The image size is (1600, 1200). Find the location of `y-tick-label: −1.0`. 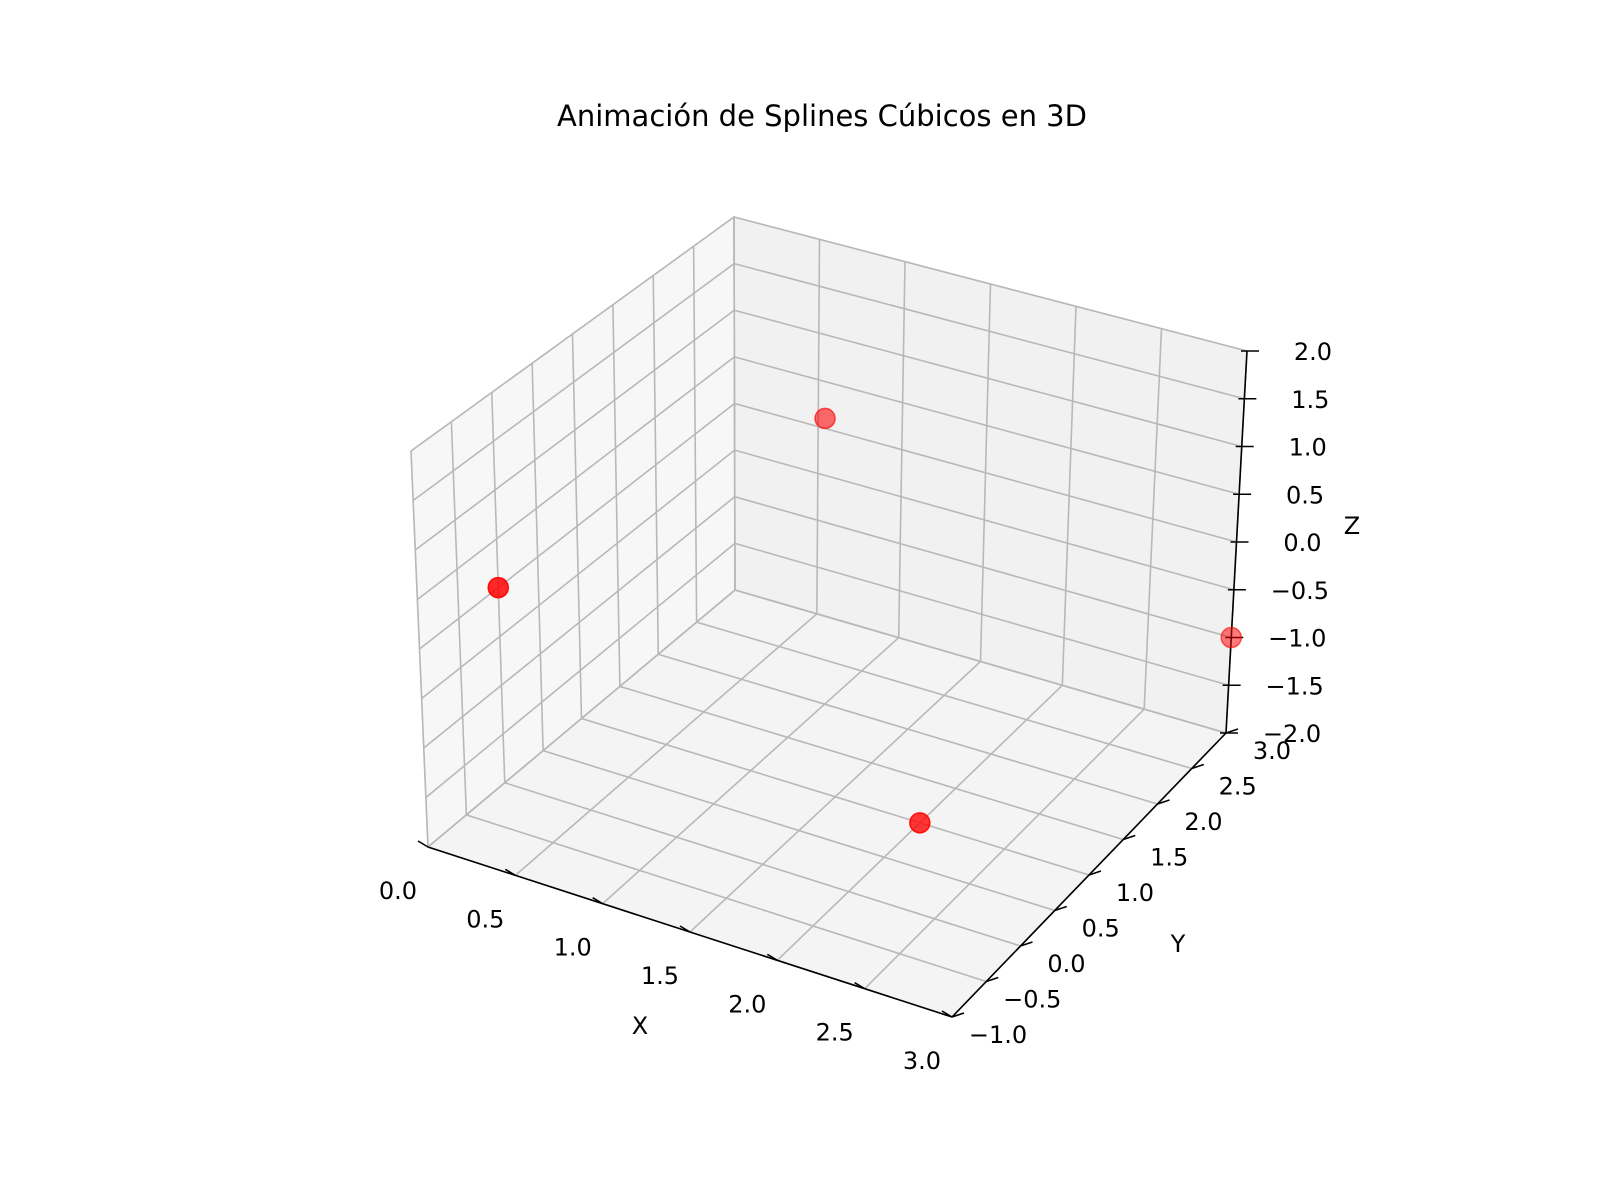

y-tick-label: −1.0 is located at coordinates (998, 1035).